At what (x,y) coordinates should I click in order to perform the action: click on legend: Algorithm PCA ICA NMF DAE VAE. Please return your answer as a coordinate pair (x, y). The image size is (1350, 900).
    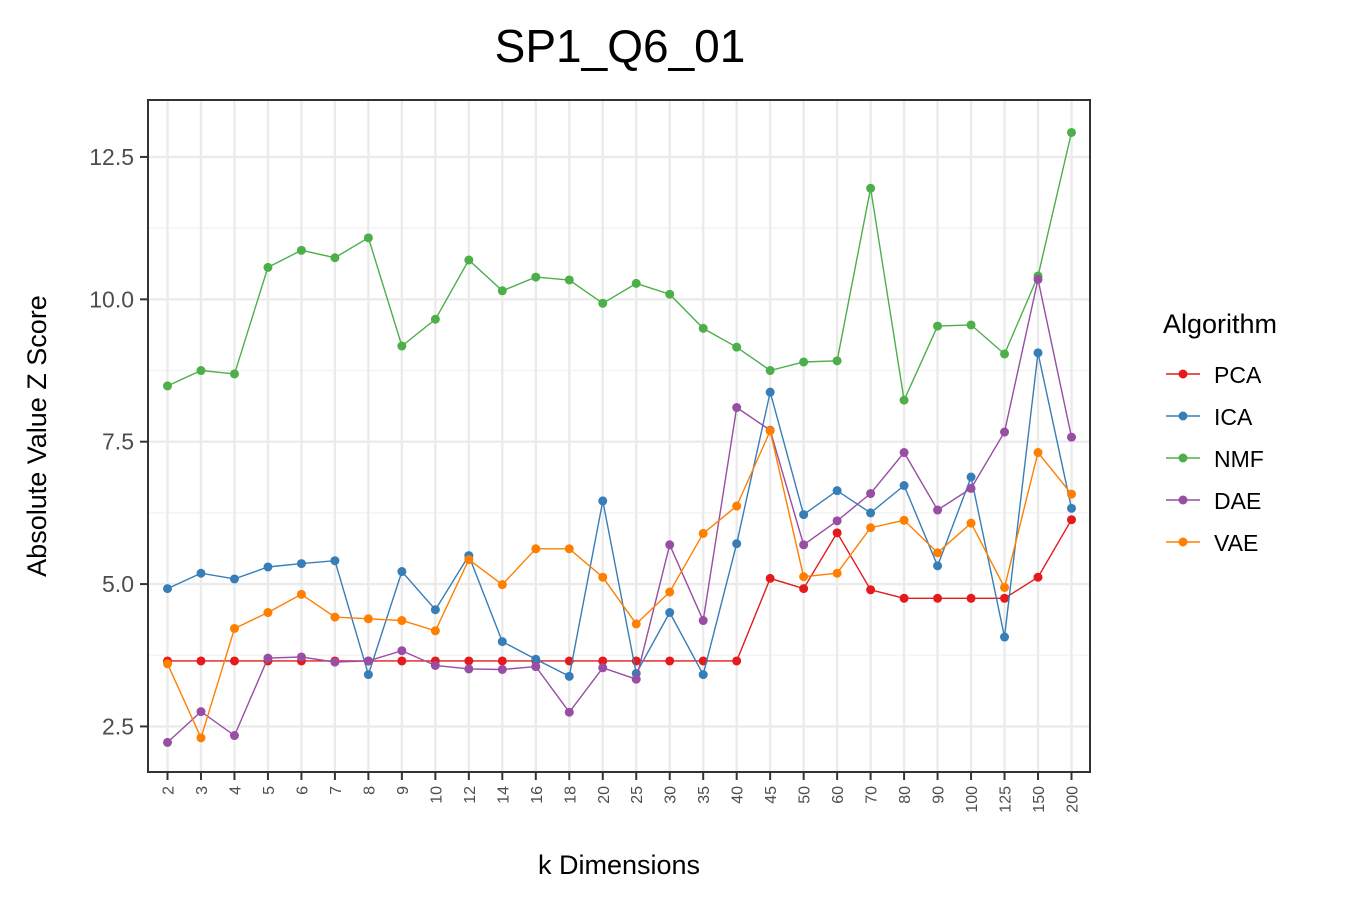
    Looking at the image, I should click on (1220, 432).